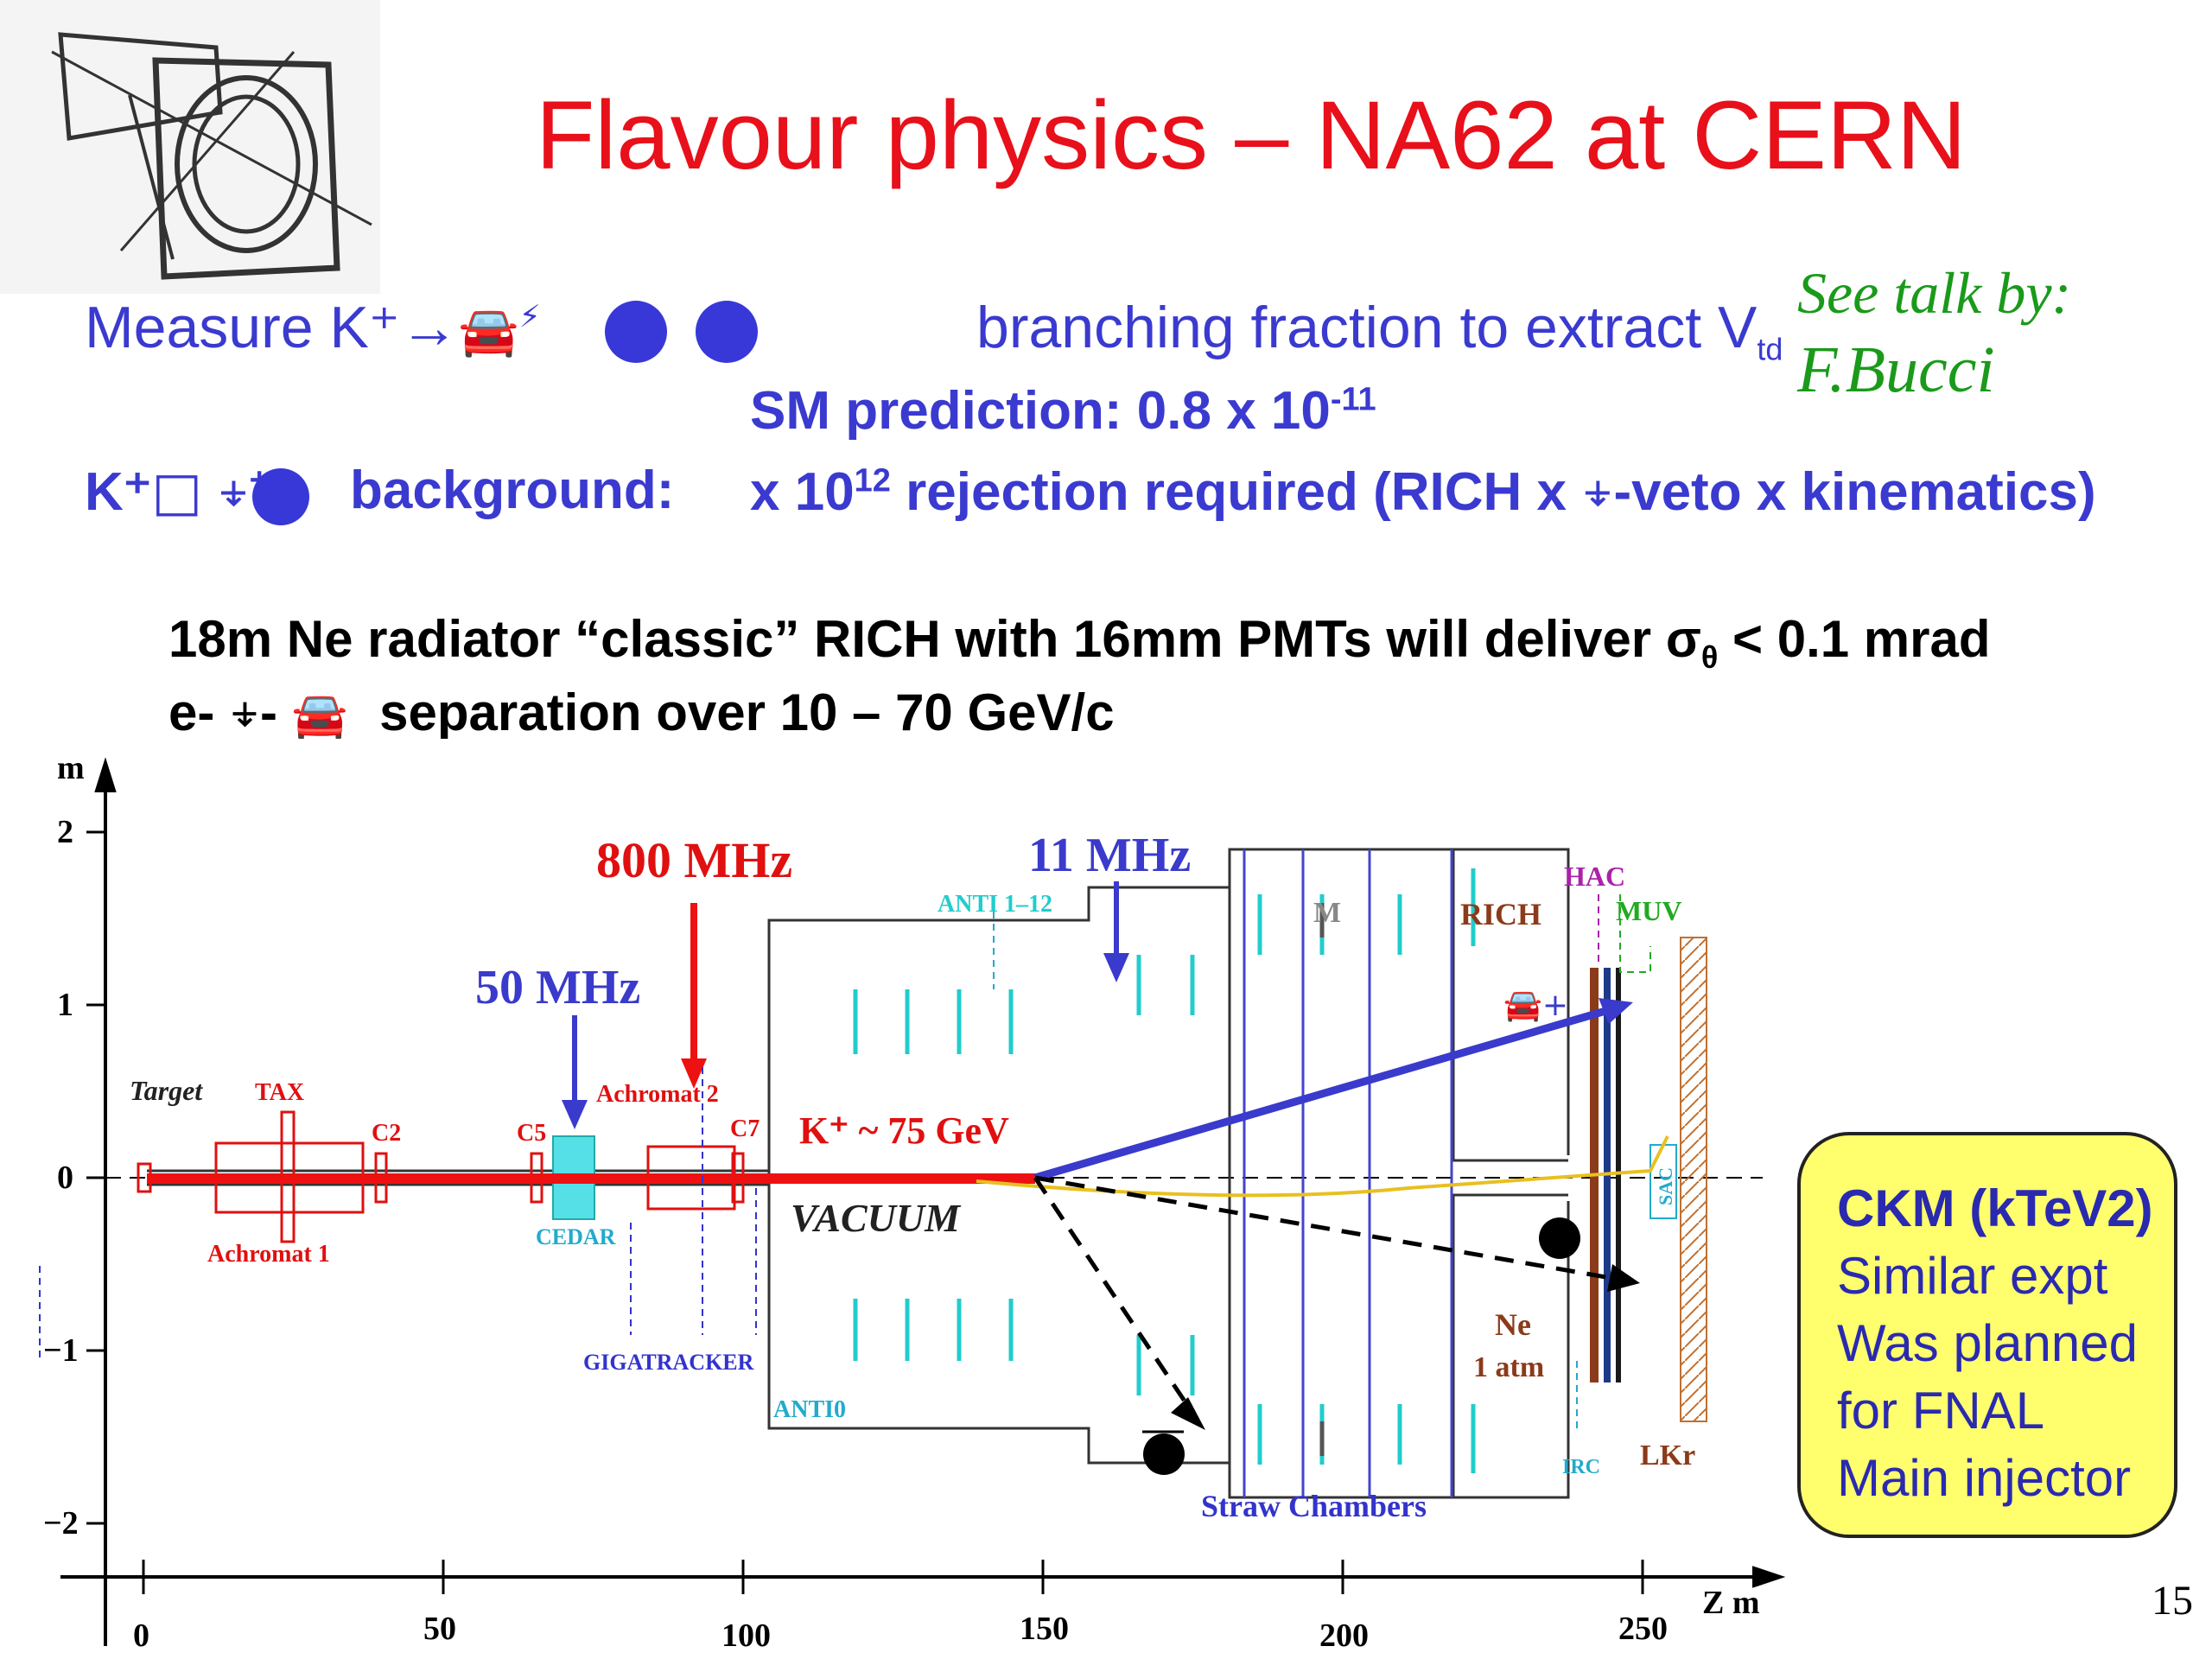 The height and width of the screenshot is (1659, 2212). What do you see at coordinates (488, 331) in the screenshot?
I see `pion-icon: 🚘` at bounding box center [488, 331].